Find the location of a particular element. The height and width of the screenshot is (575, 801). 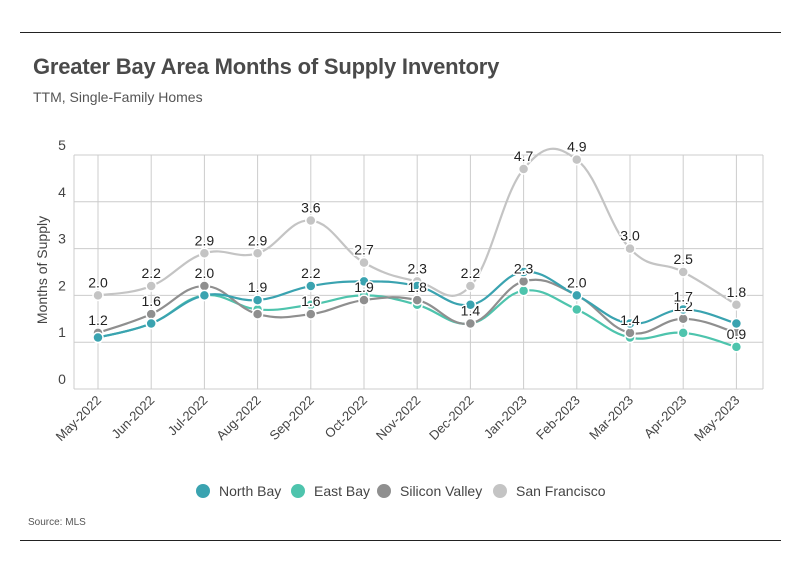

series-north-bay is located at coordinates (417, 305).